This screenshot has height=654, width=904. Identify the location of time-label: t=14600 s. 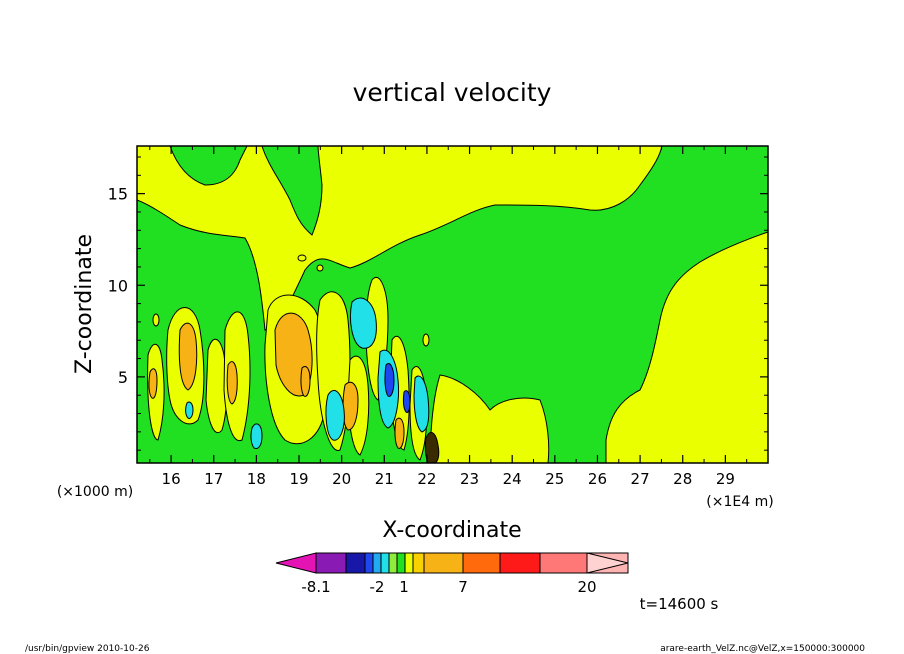
(679, 604).